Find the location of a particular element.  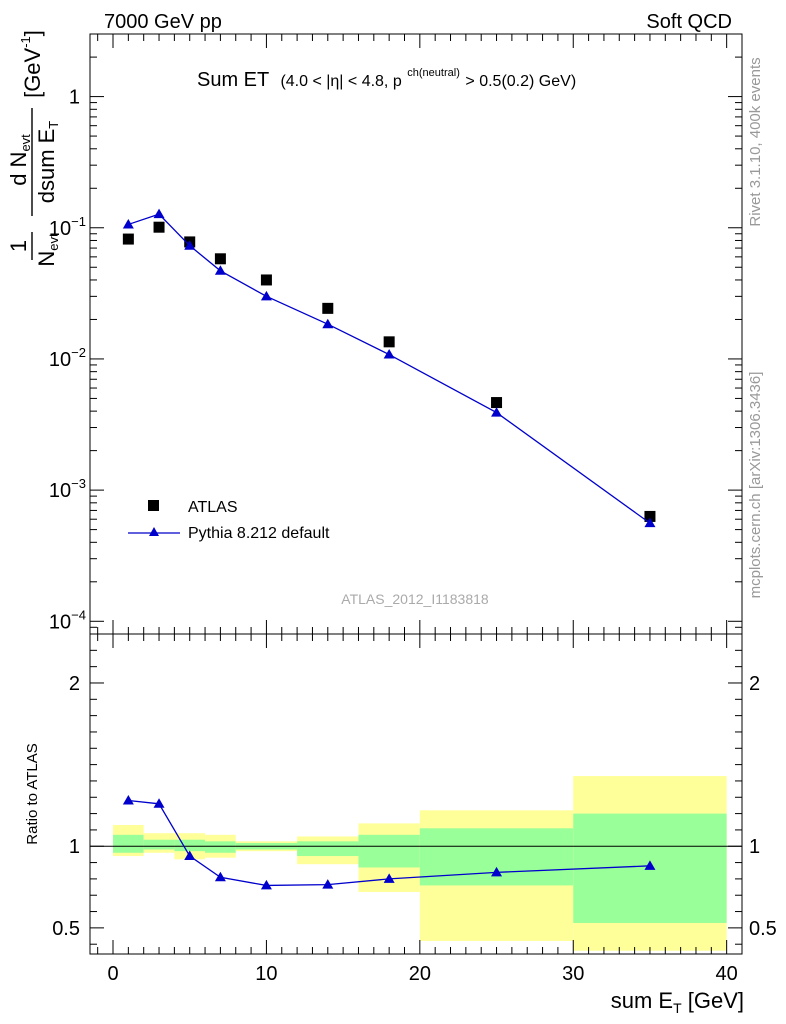

ratio-x-tick-label: 0 is located at coordinates (112, 974).